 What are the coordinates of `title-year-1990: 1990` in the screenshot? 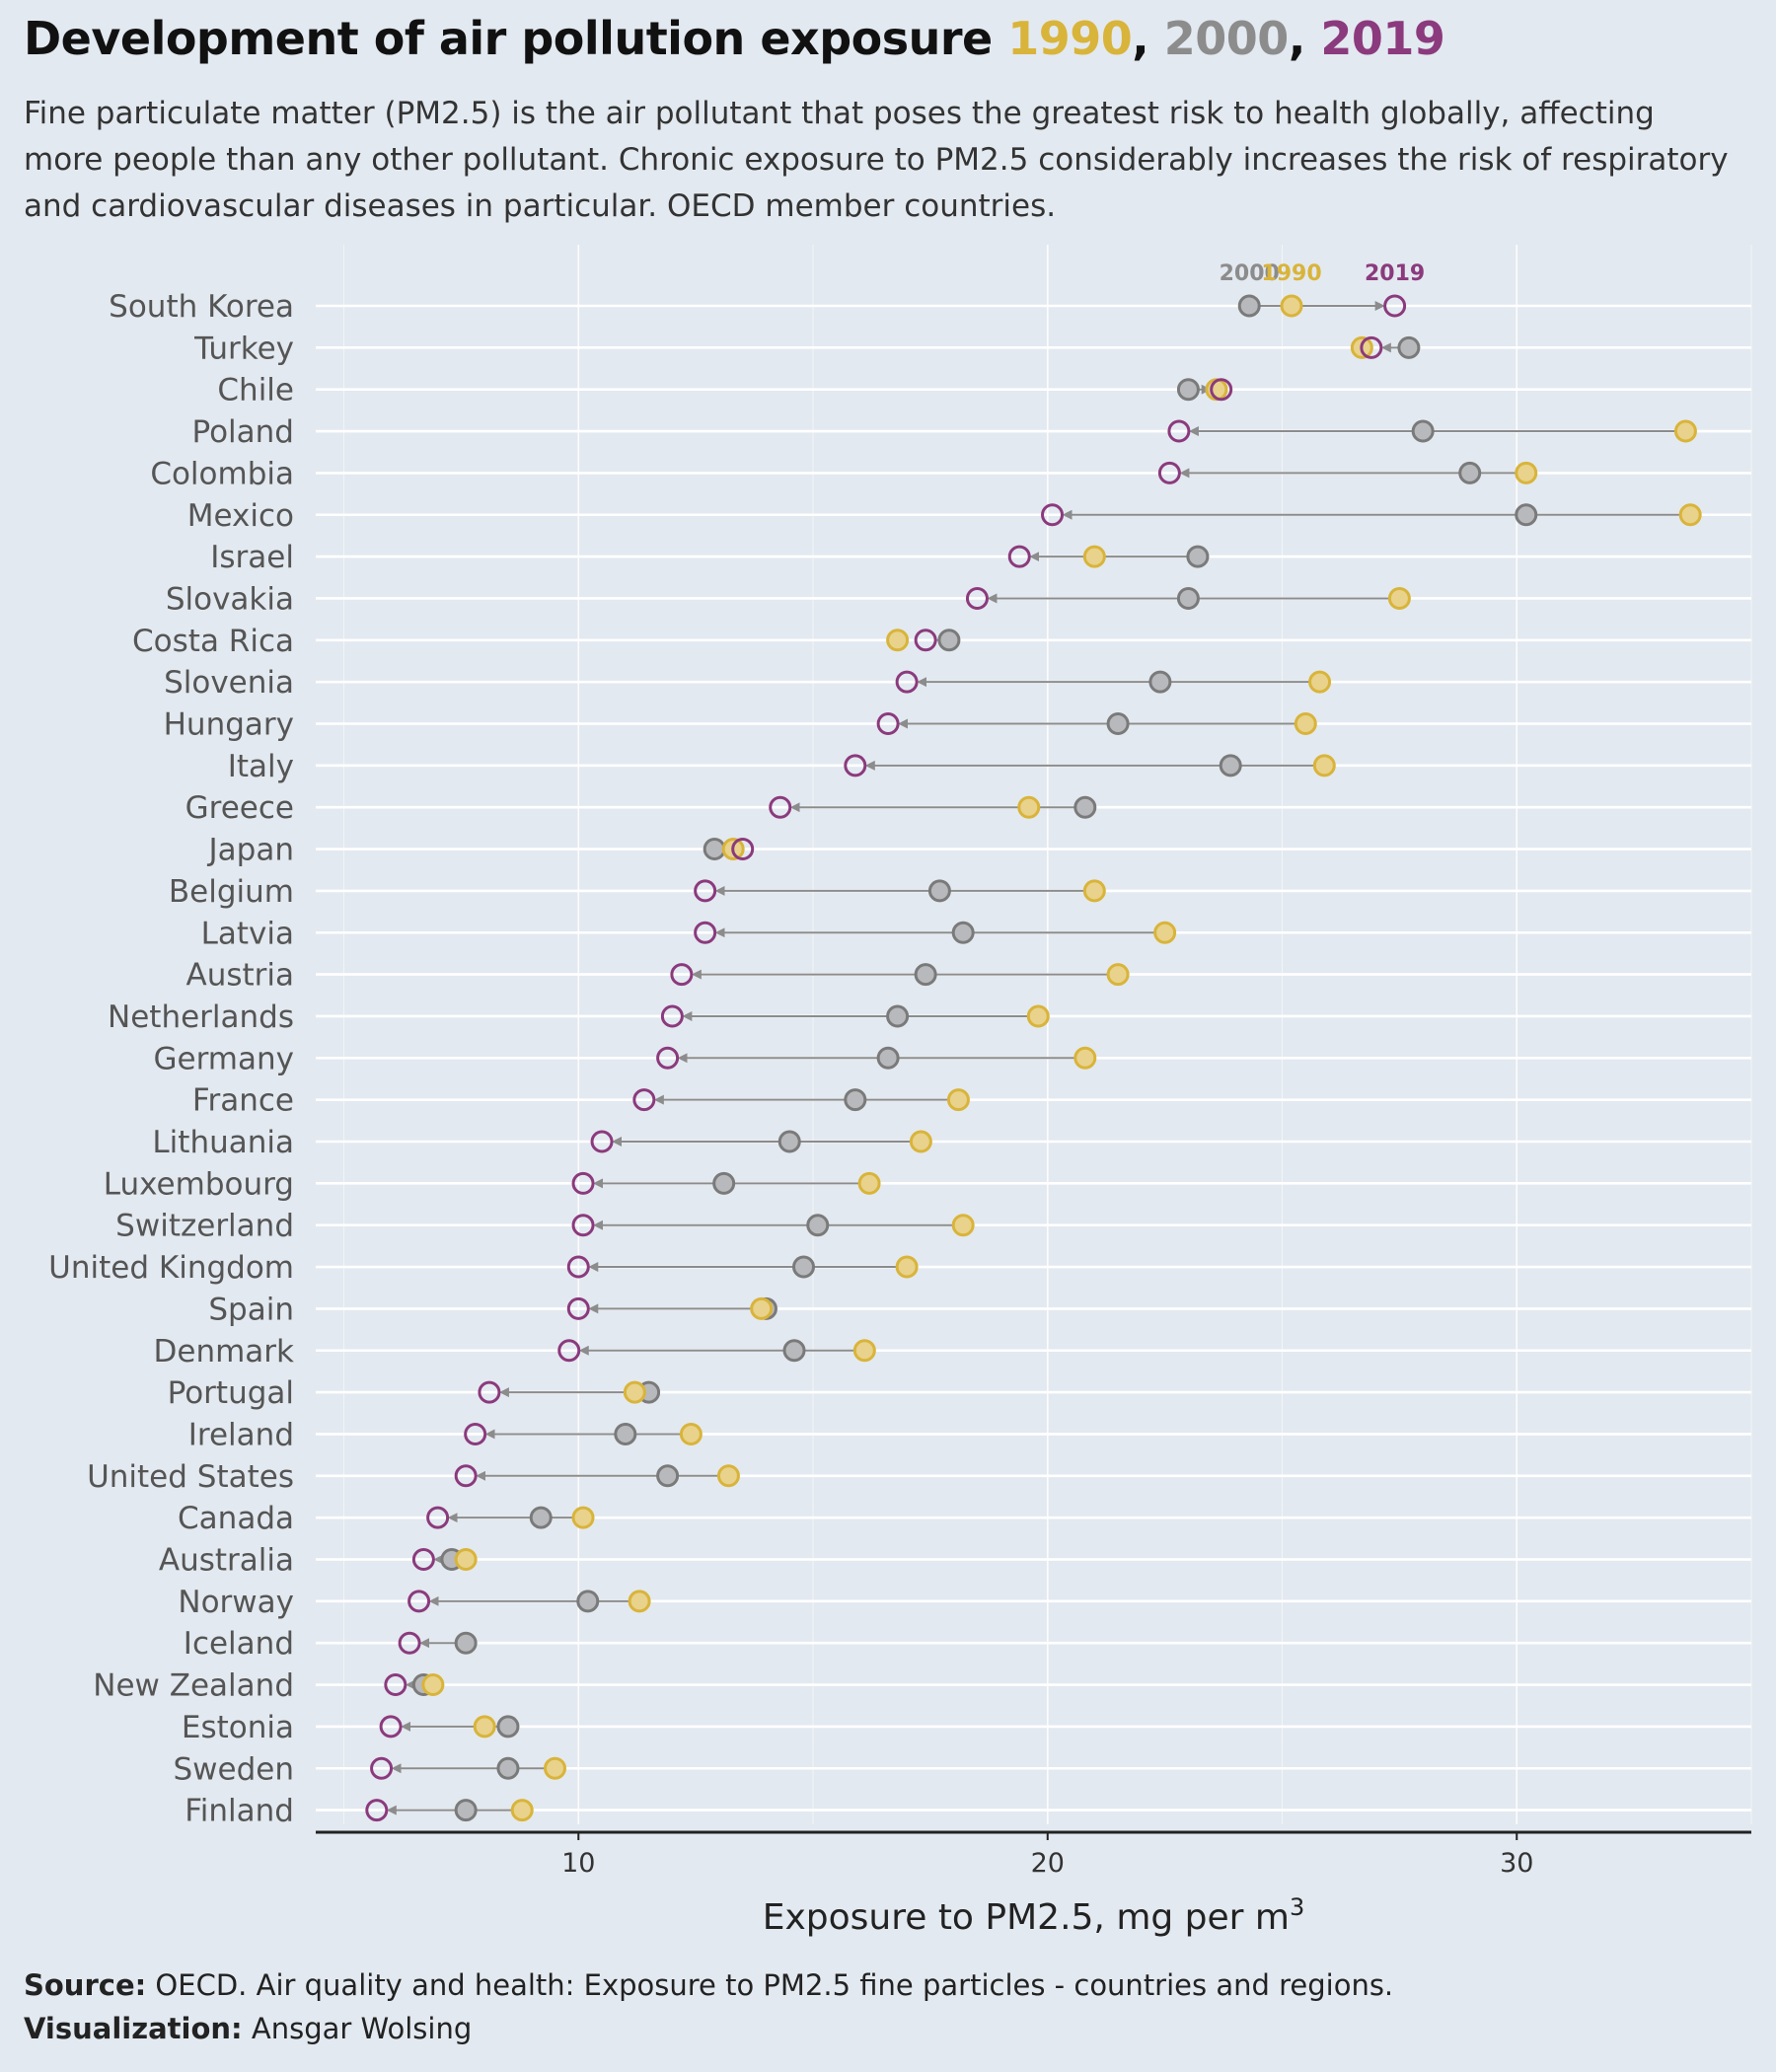 It's located at (1070, 39).